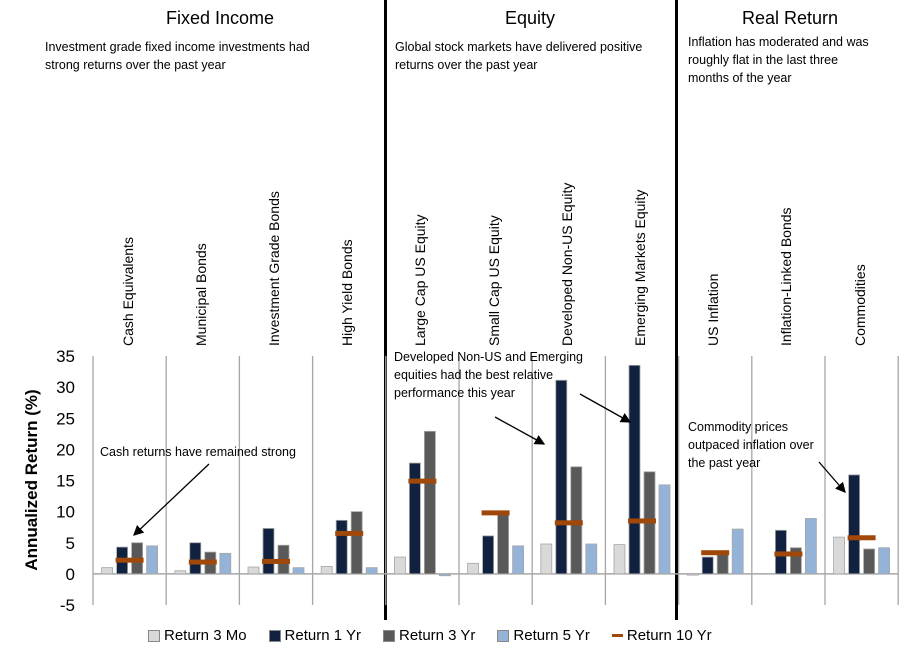 The width and height of the screenshot is (910, 661). I want to click on section-title-fixed-income: Fixed Income, so click(220, 18).